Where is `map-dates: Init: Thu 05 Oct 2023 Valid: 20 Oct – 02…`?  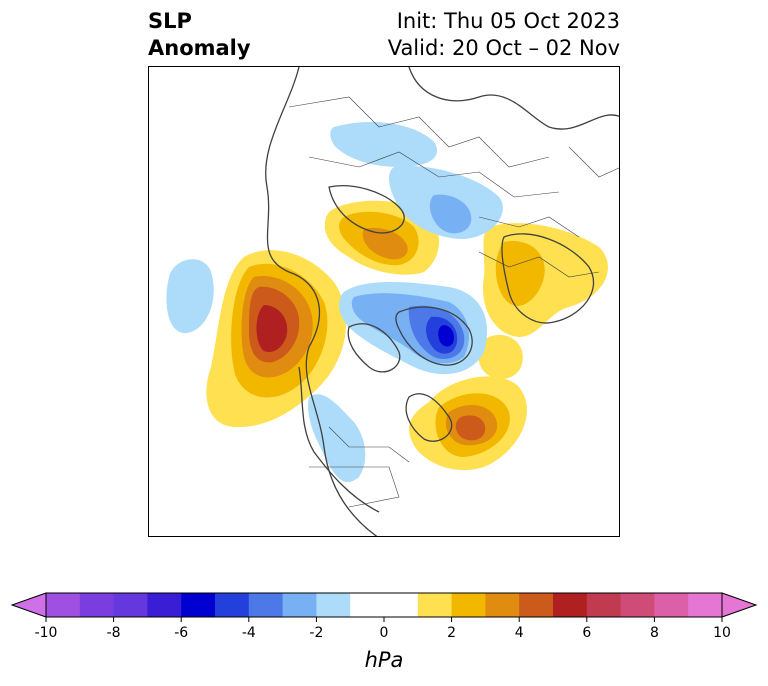
map-dates: Init: Thu 05 Oct 2023 Valid: 20 Oct – 02… is located at coordinates (504, 35).